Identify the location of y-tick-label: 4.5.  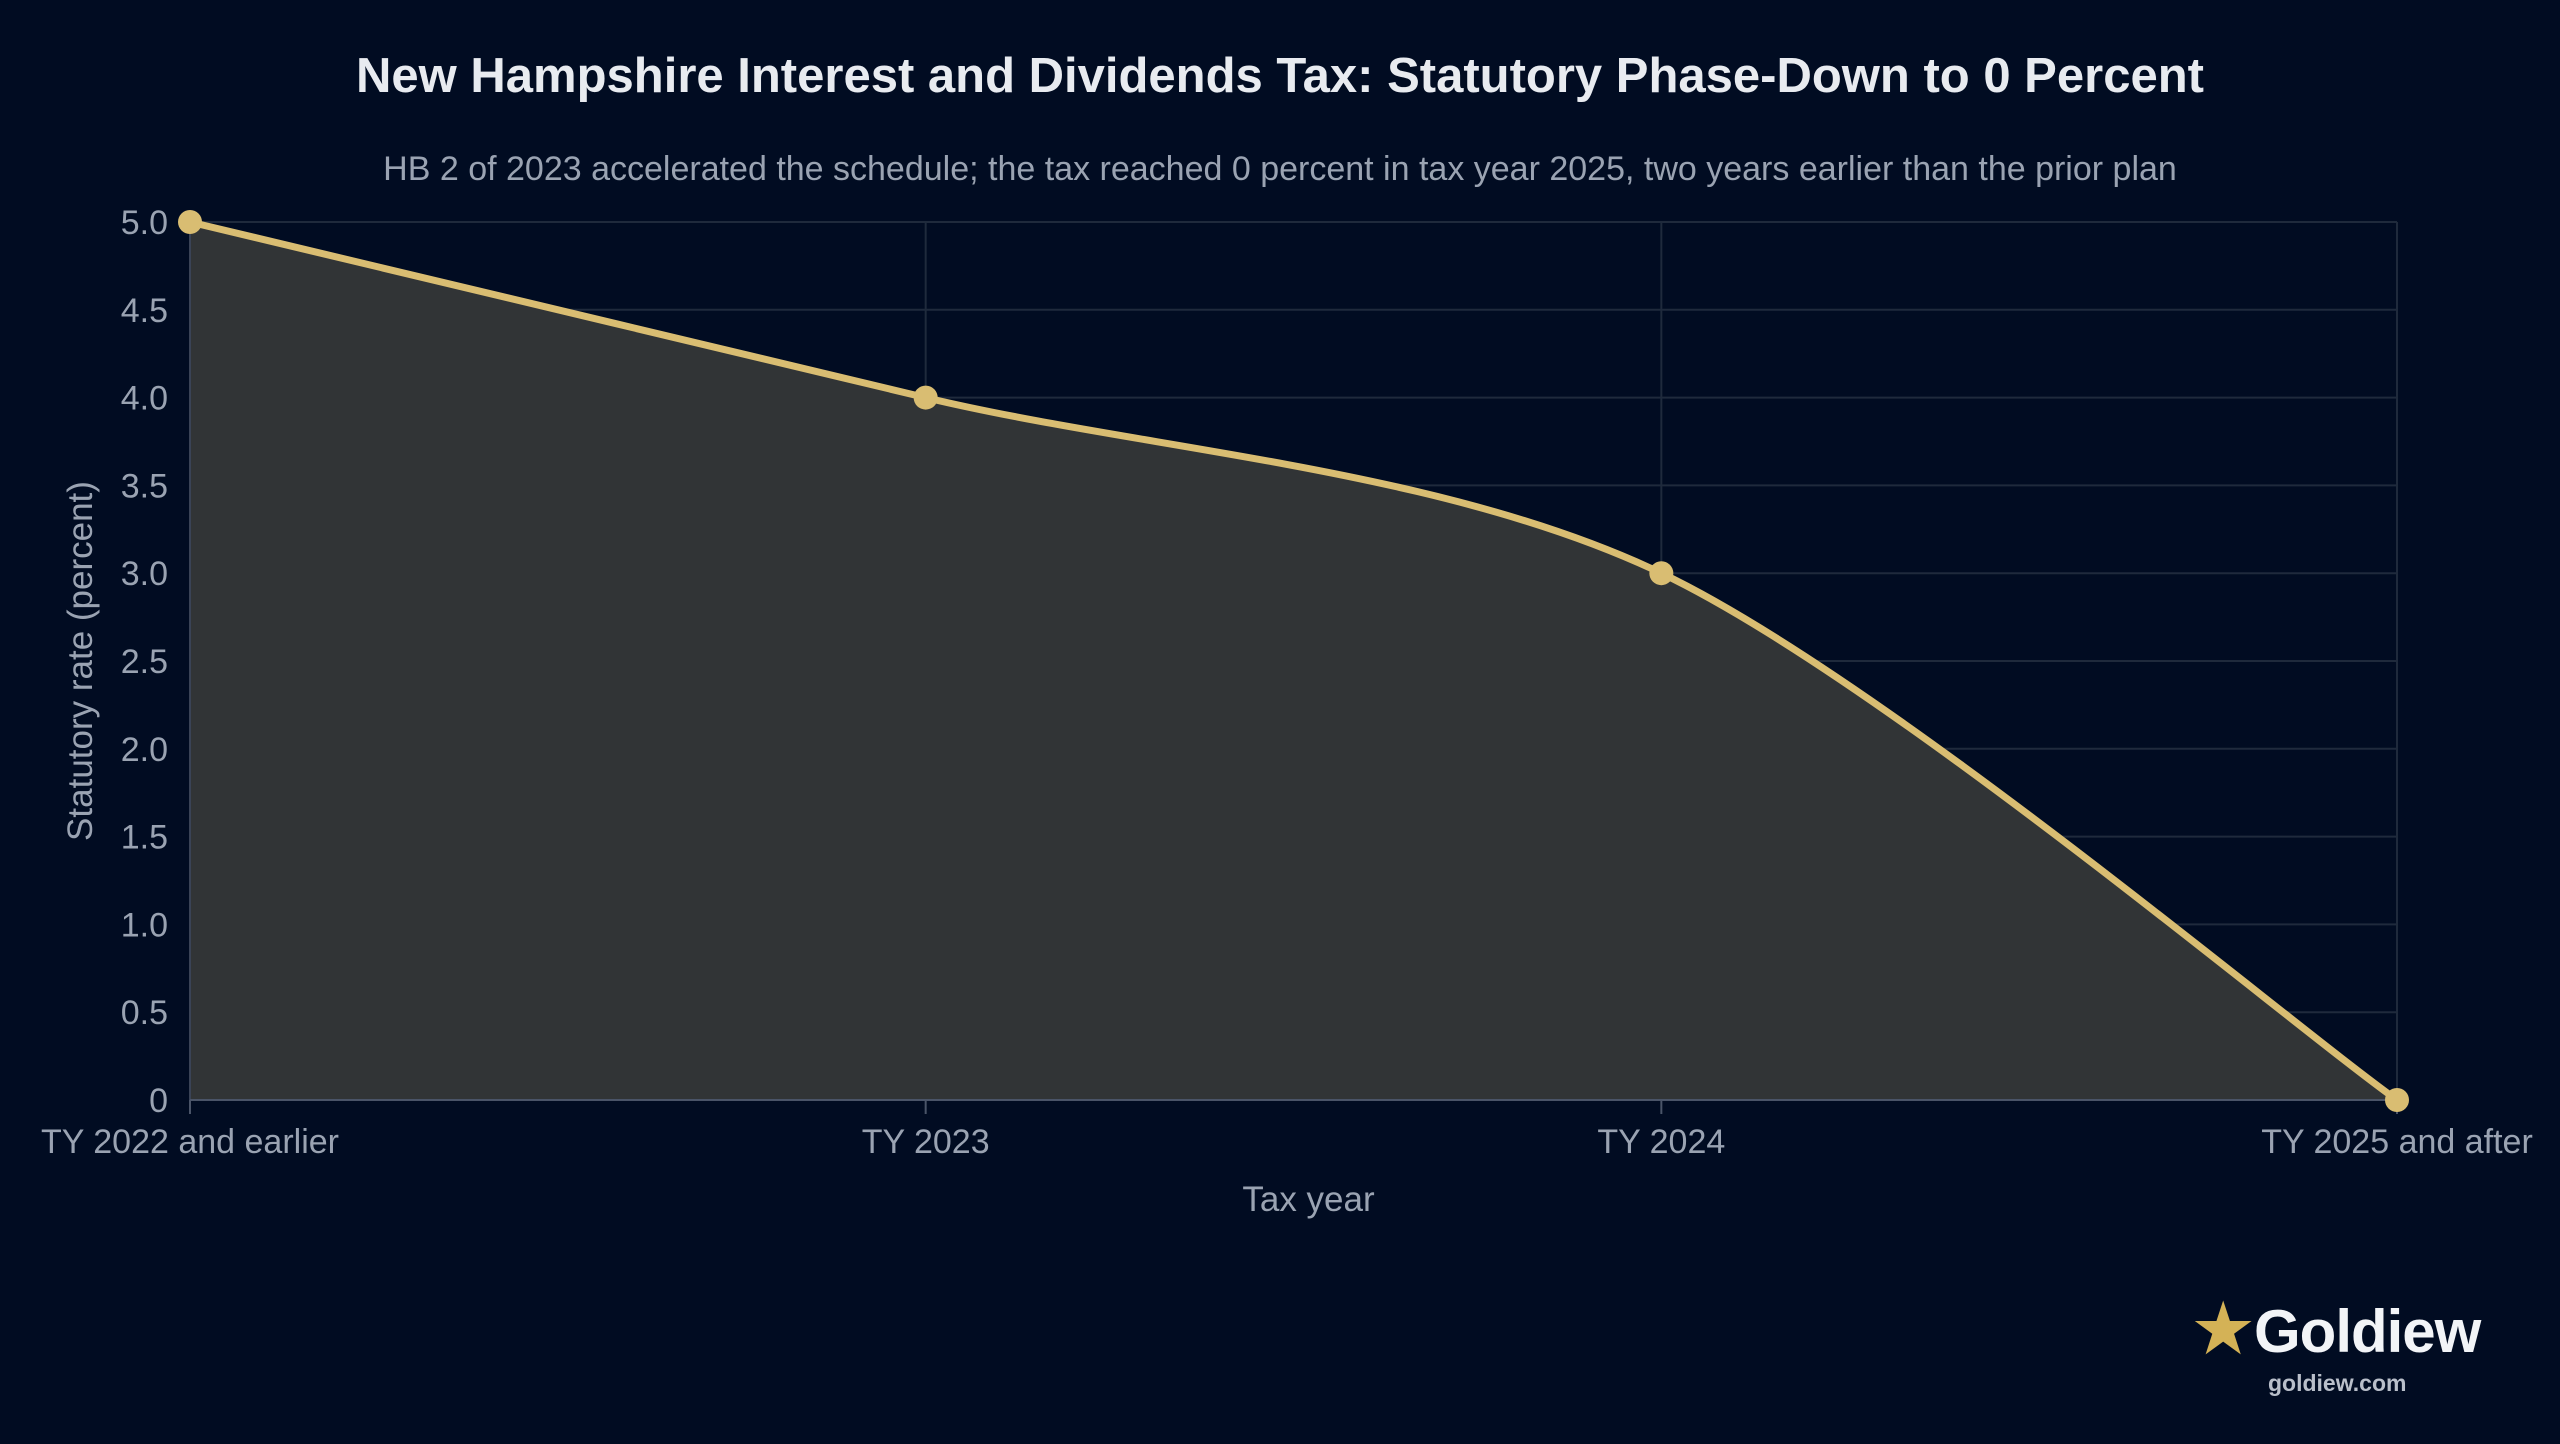
(144, 311).